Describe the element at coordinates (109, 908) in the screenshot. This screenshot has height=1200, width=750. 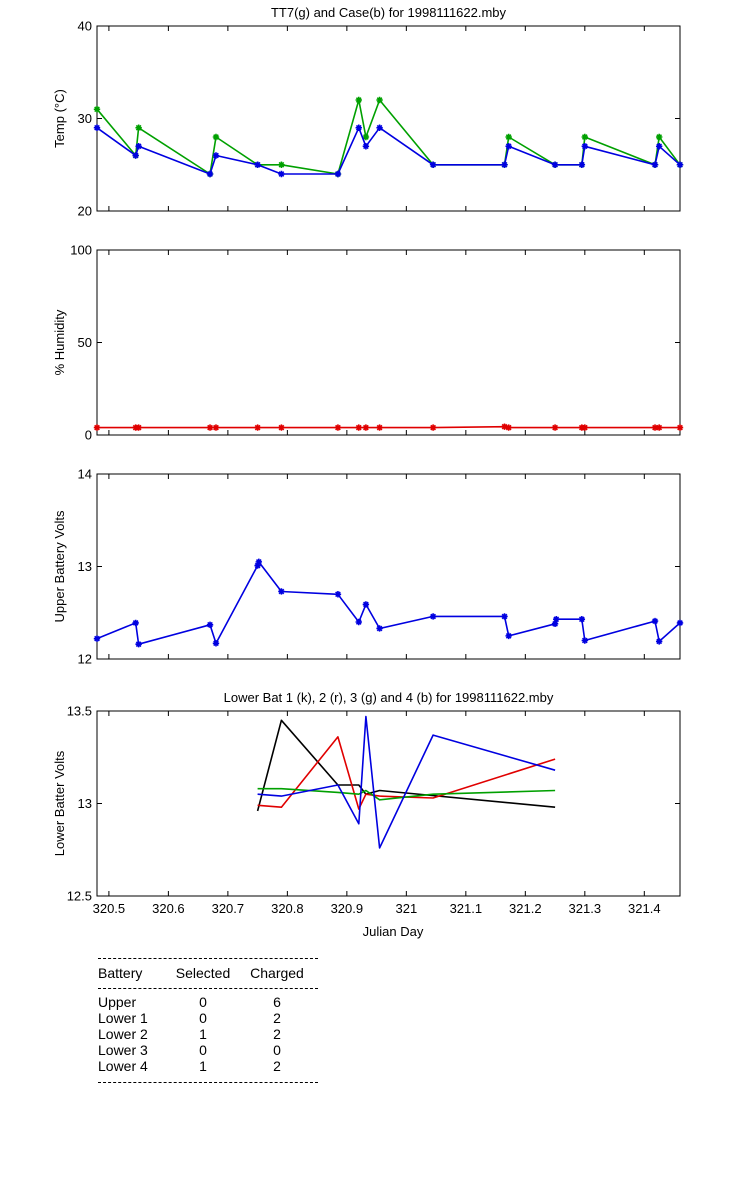
I see `x-tick-label: 320.5` at that location.